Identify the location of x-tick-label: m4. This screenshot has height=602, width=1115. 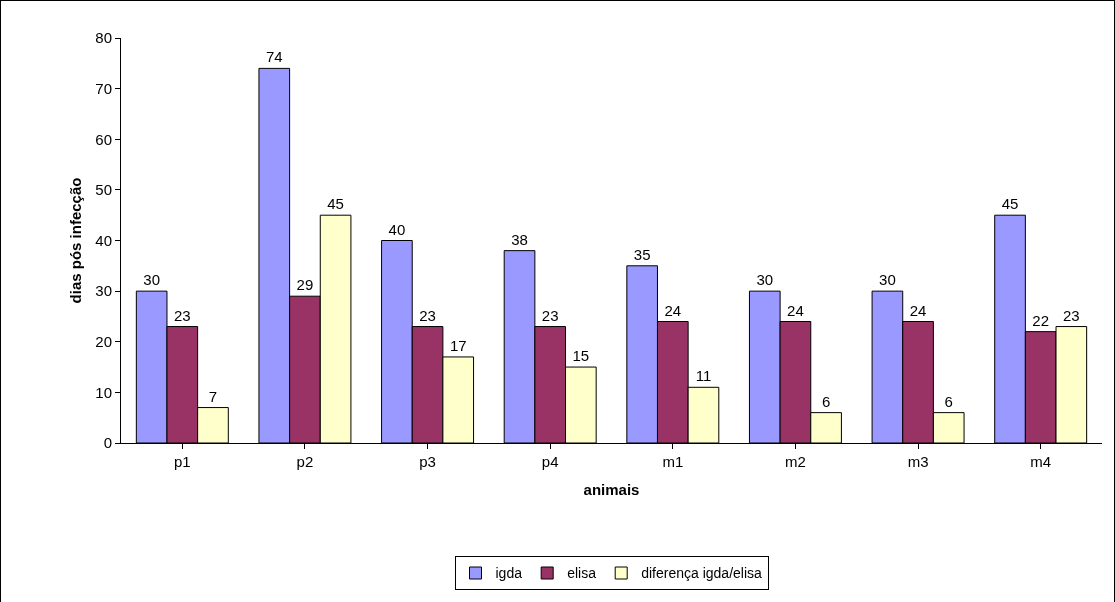
(1041, 461).